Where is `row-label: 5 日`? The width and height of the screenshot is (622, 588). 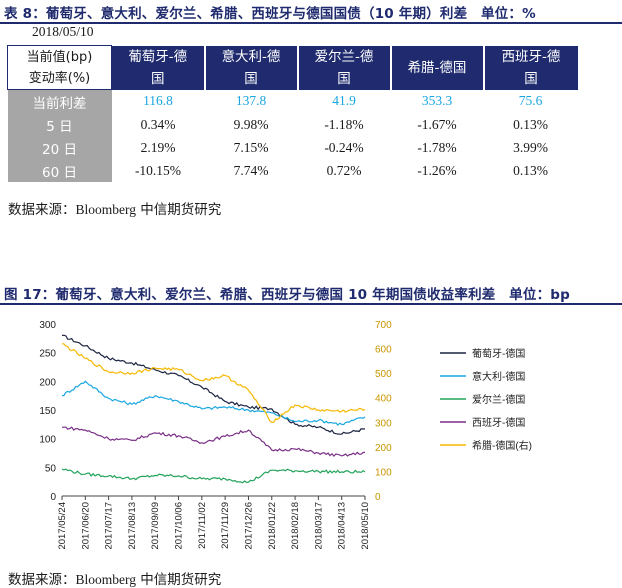 row-label: 5 日 is located at coordinates (59, 124).